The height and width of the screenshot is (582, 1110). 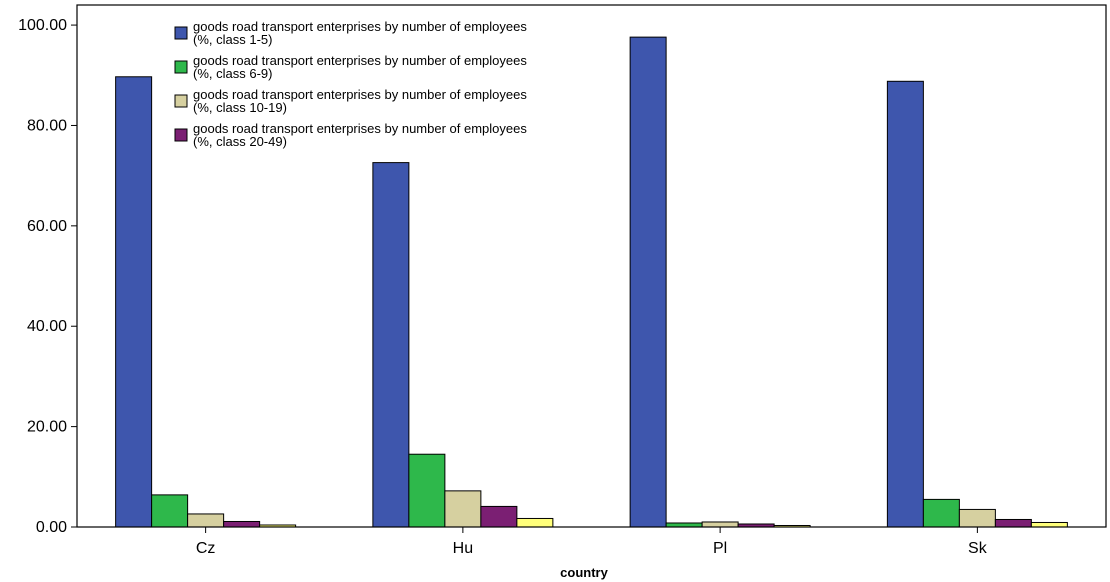 What do you see at coordinates (240, 141) in the screenshot?
I see `legend-label-detail: (%, class 20-49)` at bounding box center [240, 141].